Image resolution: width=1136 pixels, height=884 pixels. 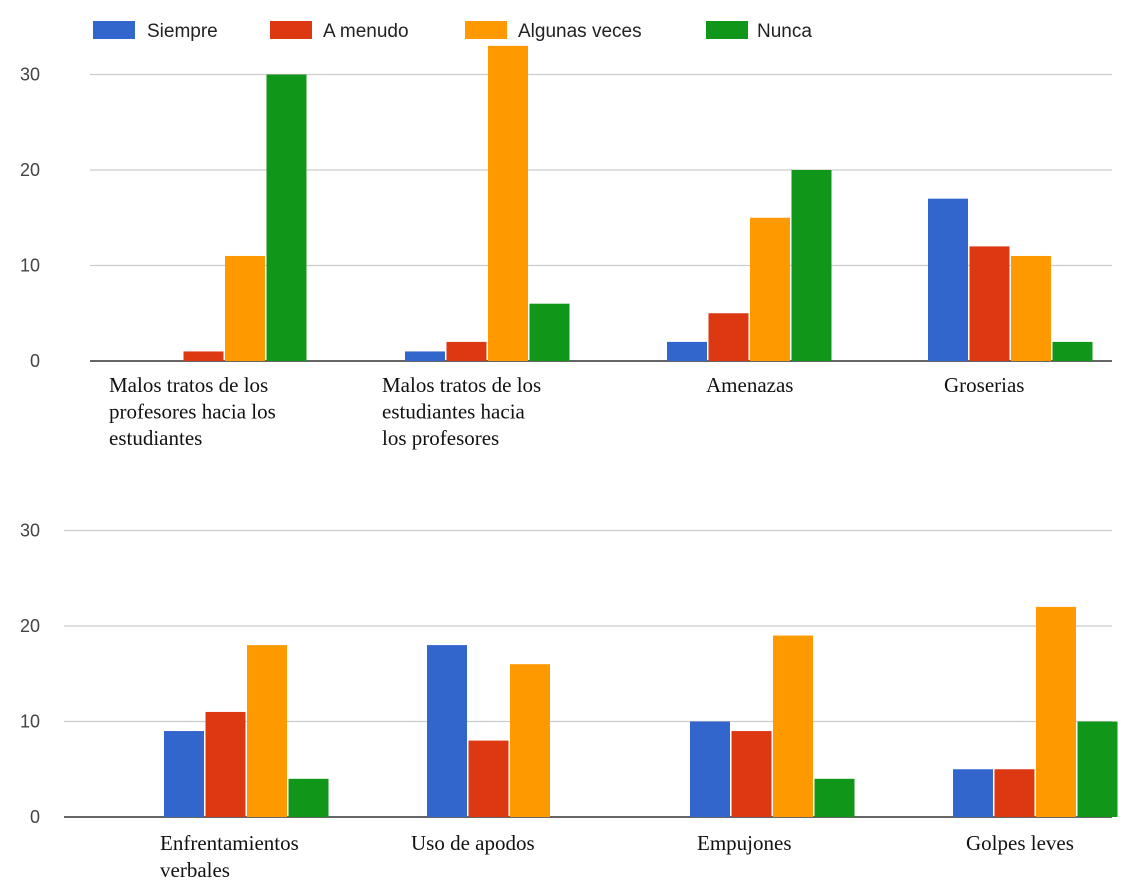 I want to click on bar-bottom-golpes-leves-algunas-veces, so click(x=1056, y=711).